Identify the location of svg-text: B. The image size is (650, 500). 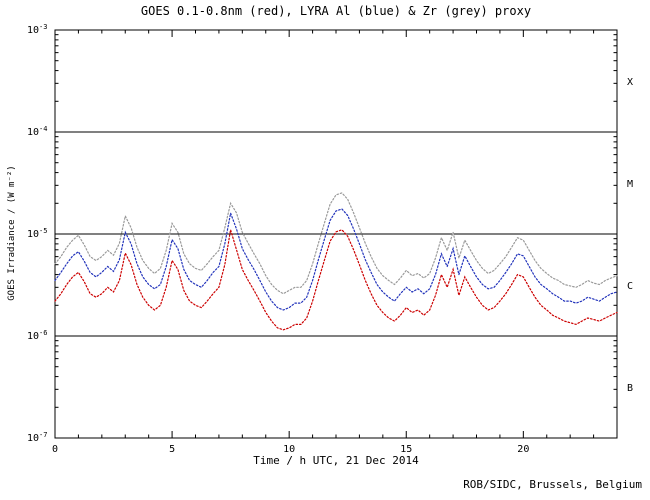
(630, 388).